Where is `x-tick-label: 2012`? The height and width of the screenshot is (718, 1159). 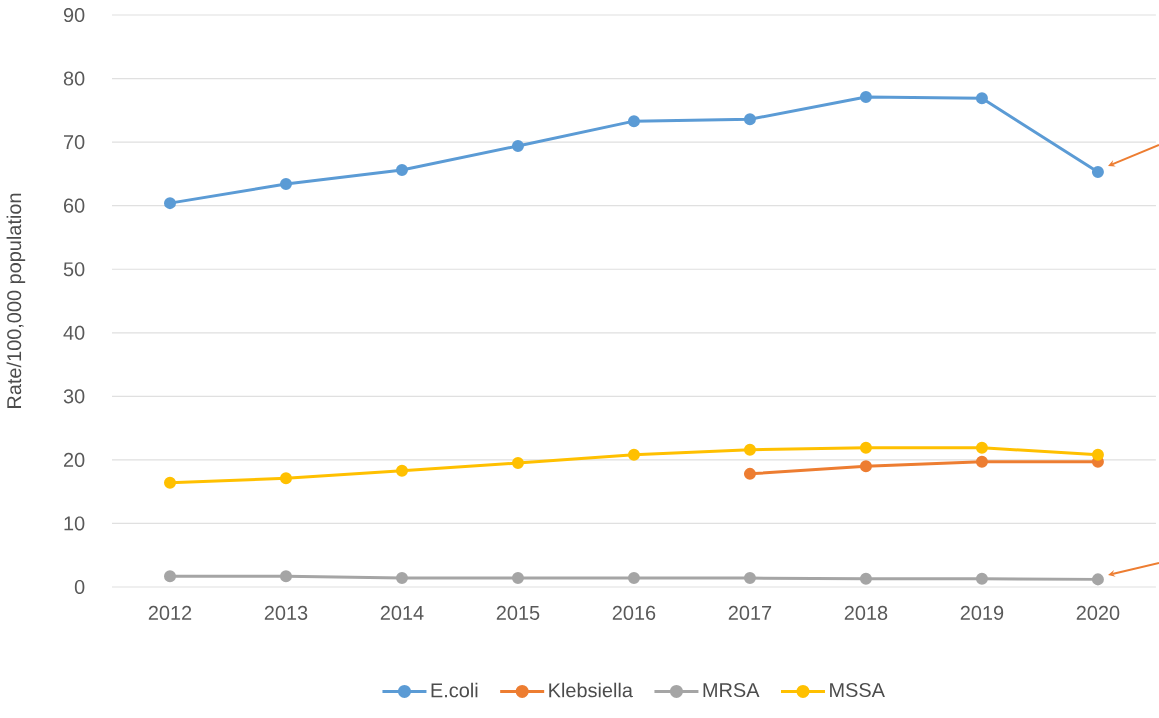 x-tick-label: 2012 is located at coordinates (170, 612).